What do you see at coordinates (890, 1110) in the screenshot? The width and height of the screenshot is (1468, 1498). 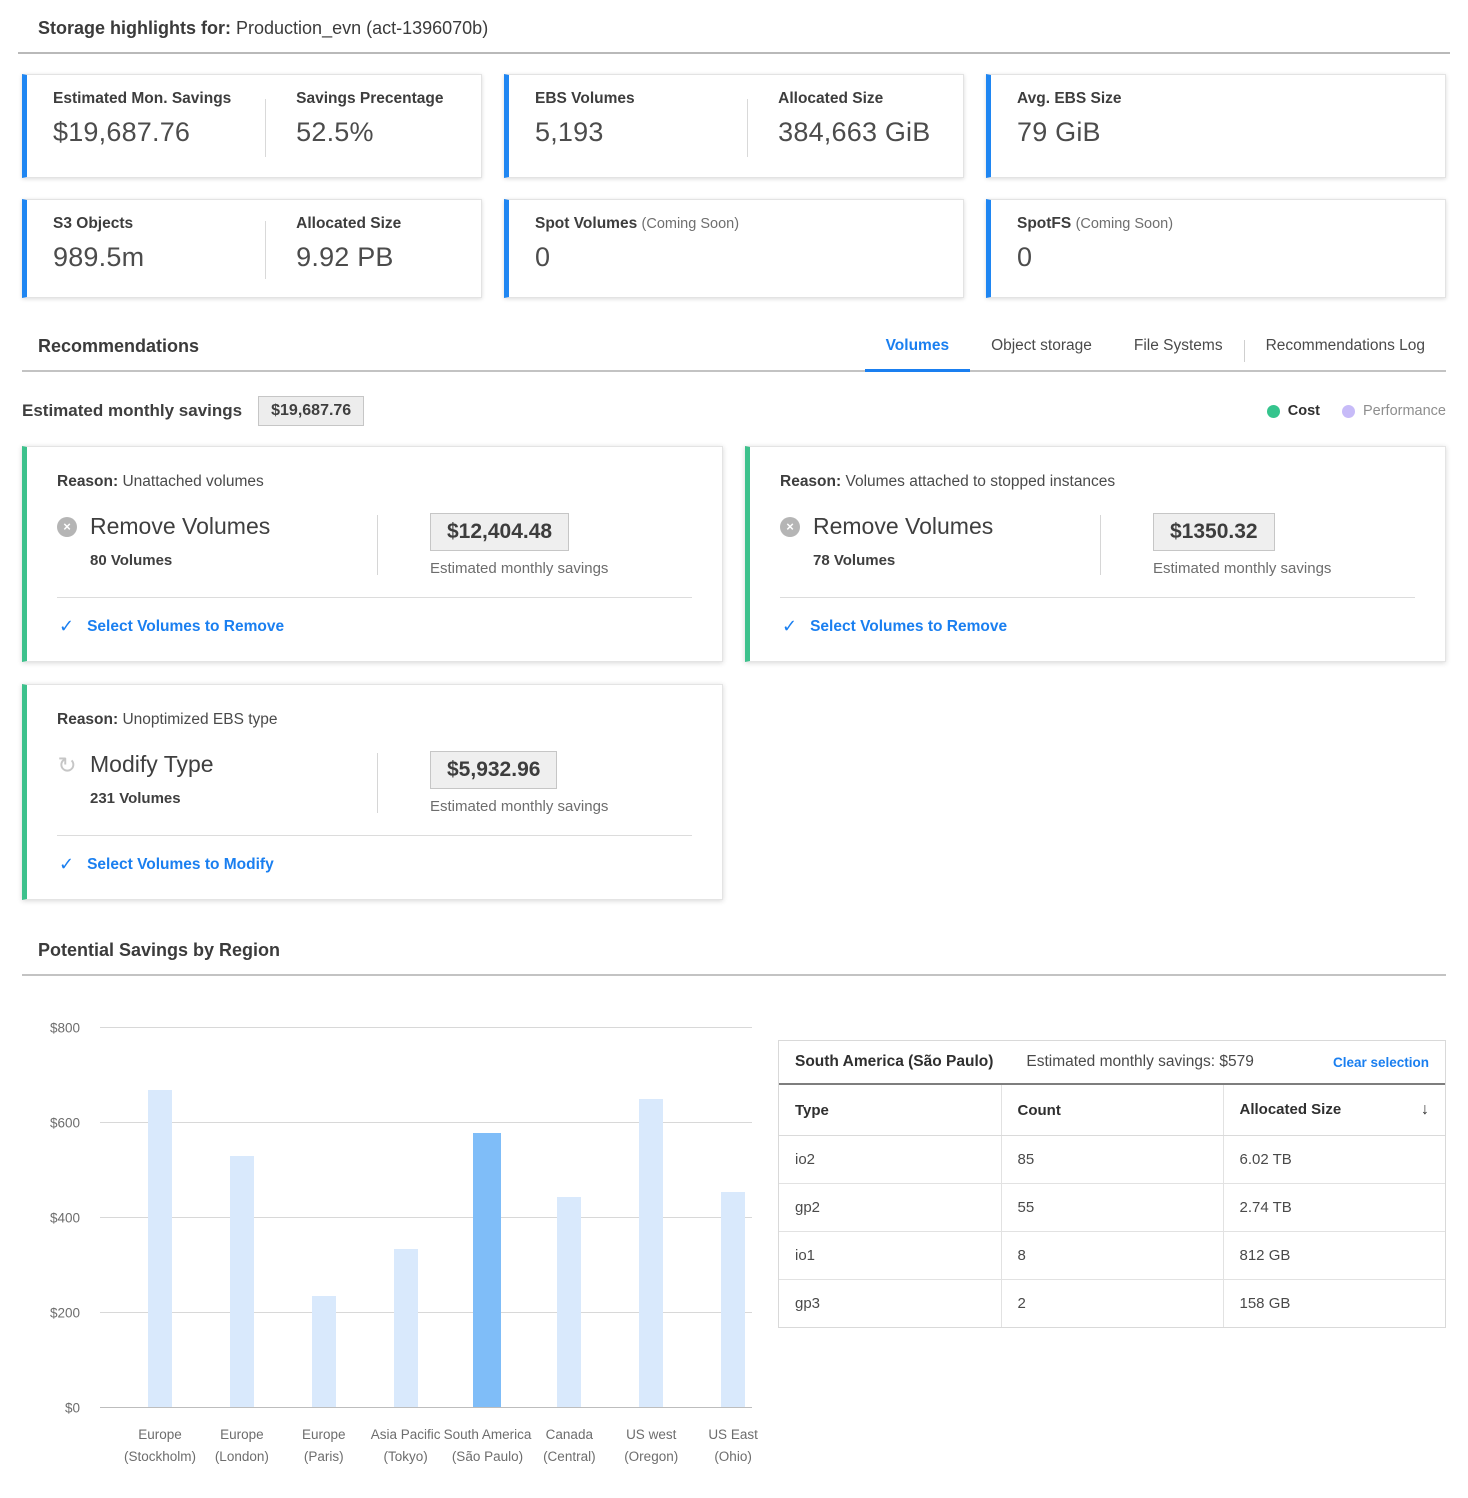 I see `column-type: Type` at bounding box center [890, 1110].